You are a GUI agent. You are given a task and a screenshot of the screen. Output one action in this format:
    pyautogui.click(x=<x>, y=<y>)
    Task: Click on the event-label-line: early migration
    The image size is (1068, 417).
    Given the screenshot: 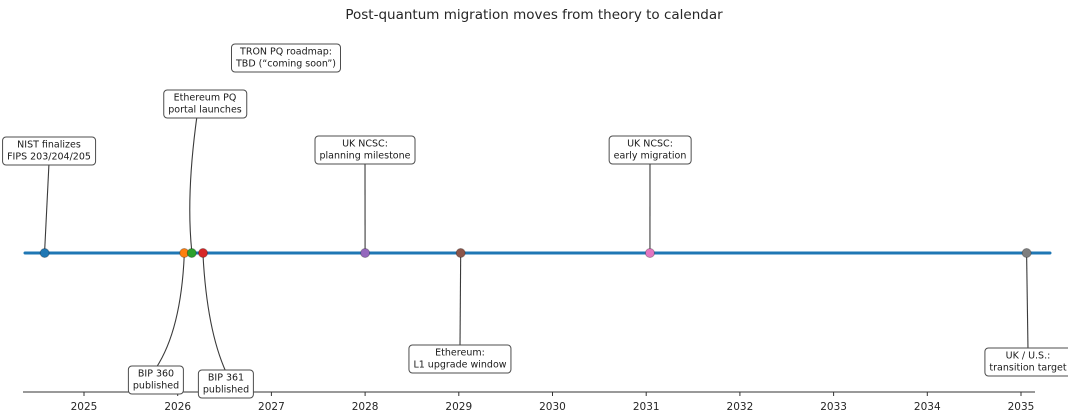 What is the action you would take?
    pyautogui.click(x=650, y=155)
    